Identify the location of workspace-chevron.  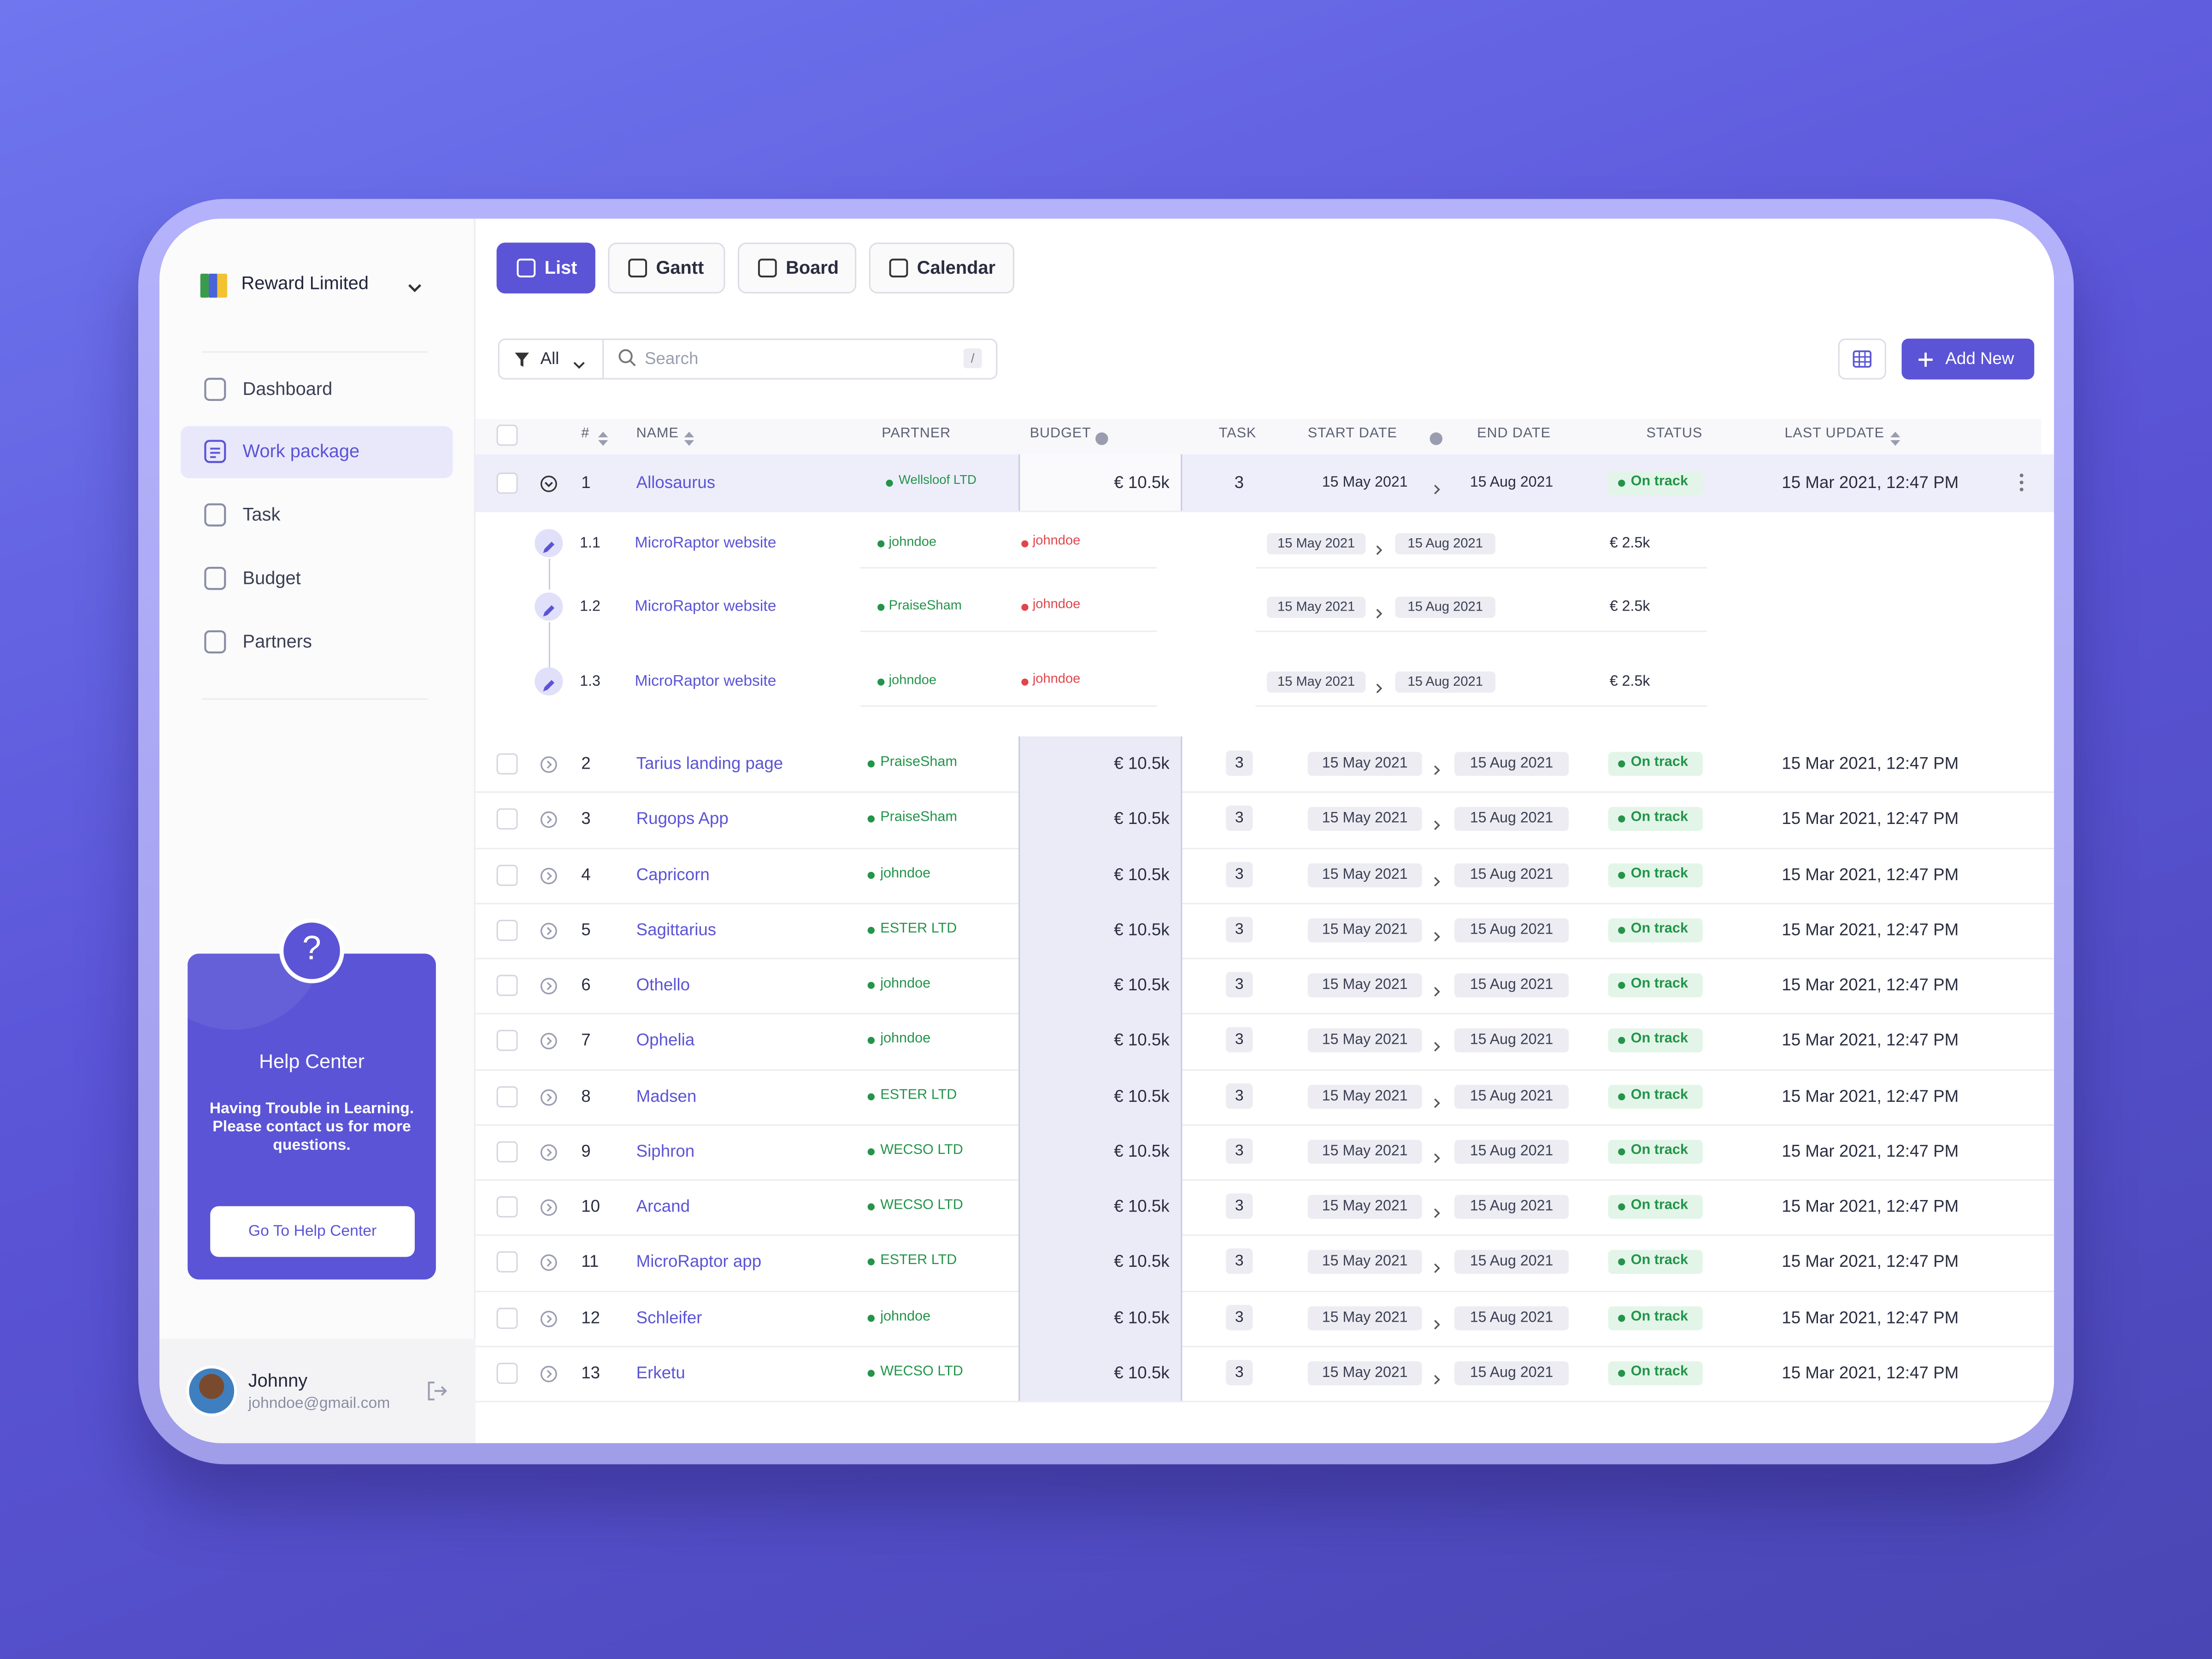
(415, 284).